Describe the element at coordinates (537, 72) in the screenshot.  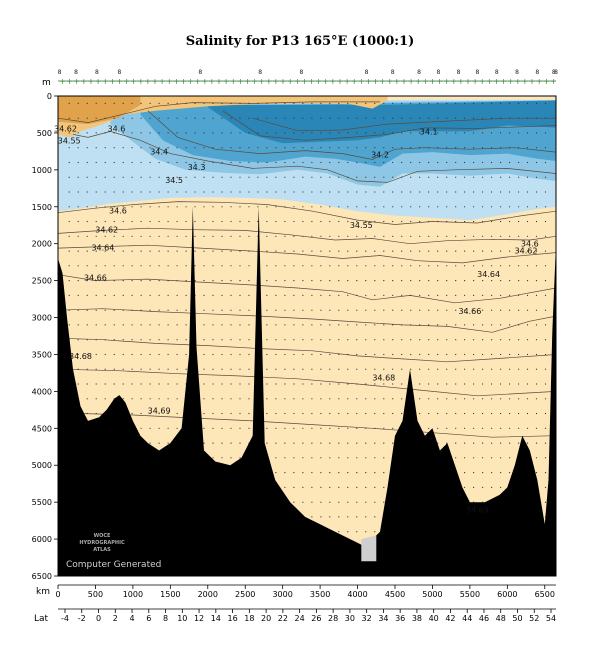
I see `station-label: 8` at that location.